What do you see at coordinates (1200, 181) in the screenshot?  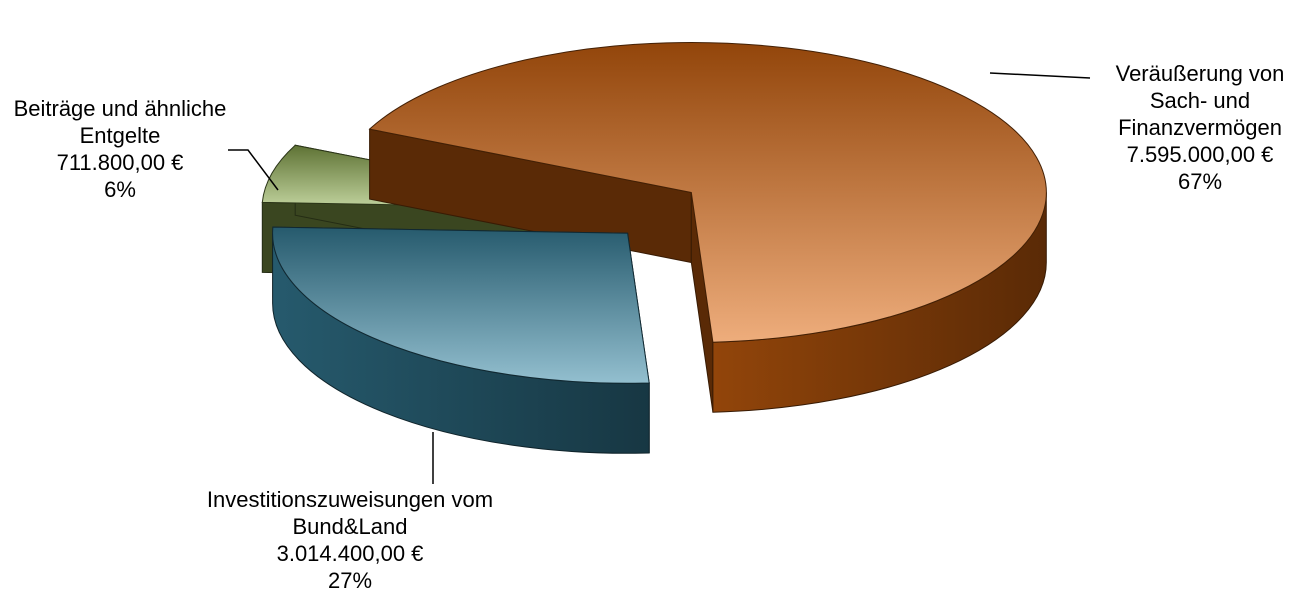 I see `percentage-label: 67%` at bounding box center [1200, 181].